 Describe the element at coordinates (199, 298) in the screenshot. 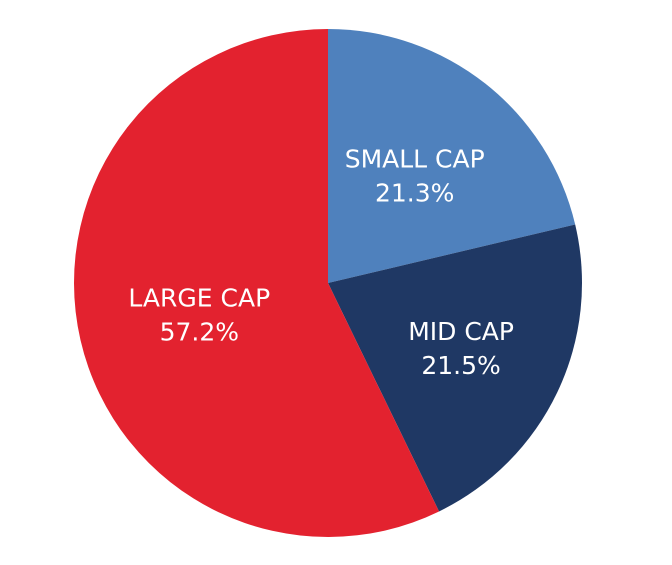

I see `slice-name-label-large-cap: LARGE CAP` at that location.